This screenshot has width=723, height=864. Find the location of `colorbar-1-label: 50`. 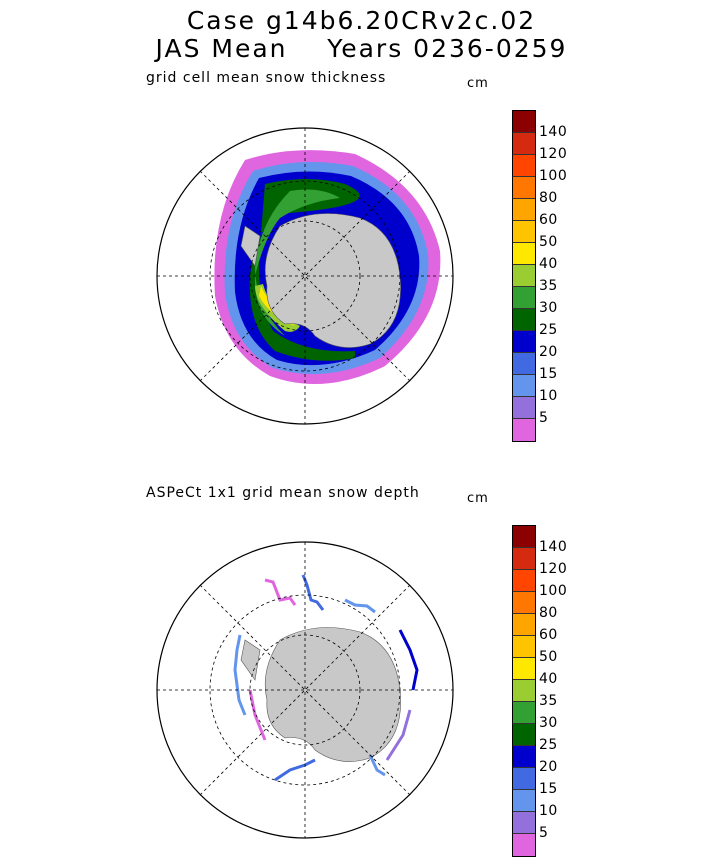

colorbar-1-label: 50 is located at coordinates (548, 242).